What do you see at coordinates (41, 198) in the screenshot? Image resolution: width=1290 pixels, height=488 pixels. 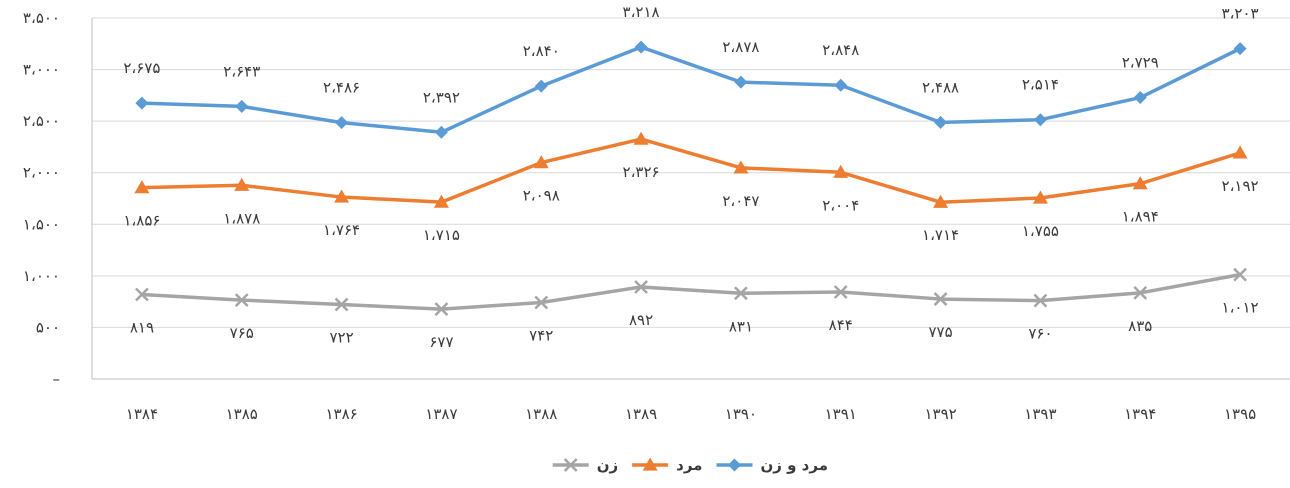 I see `y-axis-ticks: – ۵۰۰ ۱،۰۰۰ ۱،۵۰۰ ۲،۰۰۰ ۲،۵۰۰ ۳،۰۰۰ ۳،۵۰۰` at bounding box center [41, 198].